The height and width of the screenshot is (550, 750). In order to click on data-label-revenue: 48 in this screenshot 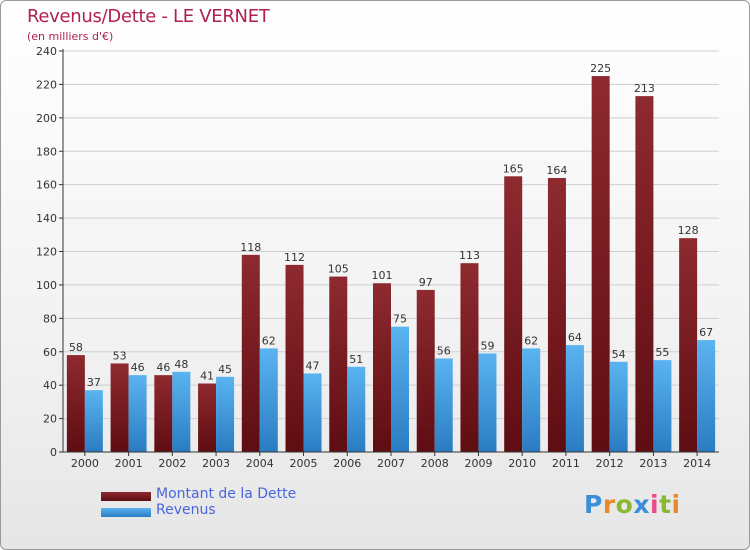, I will do `click(181, 364)`.